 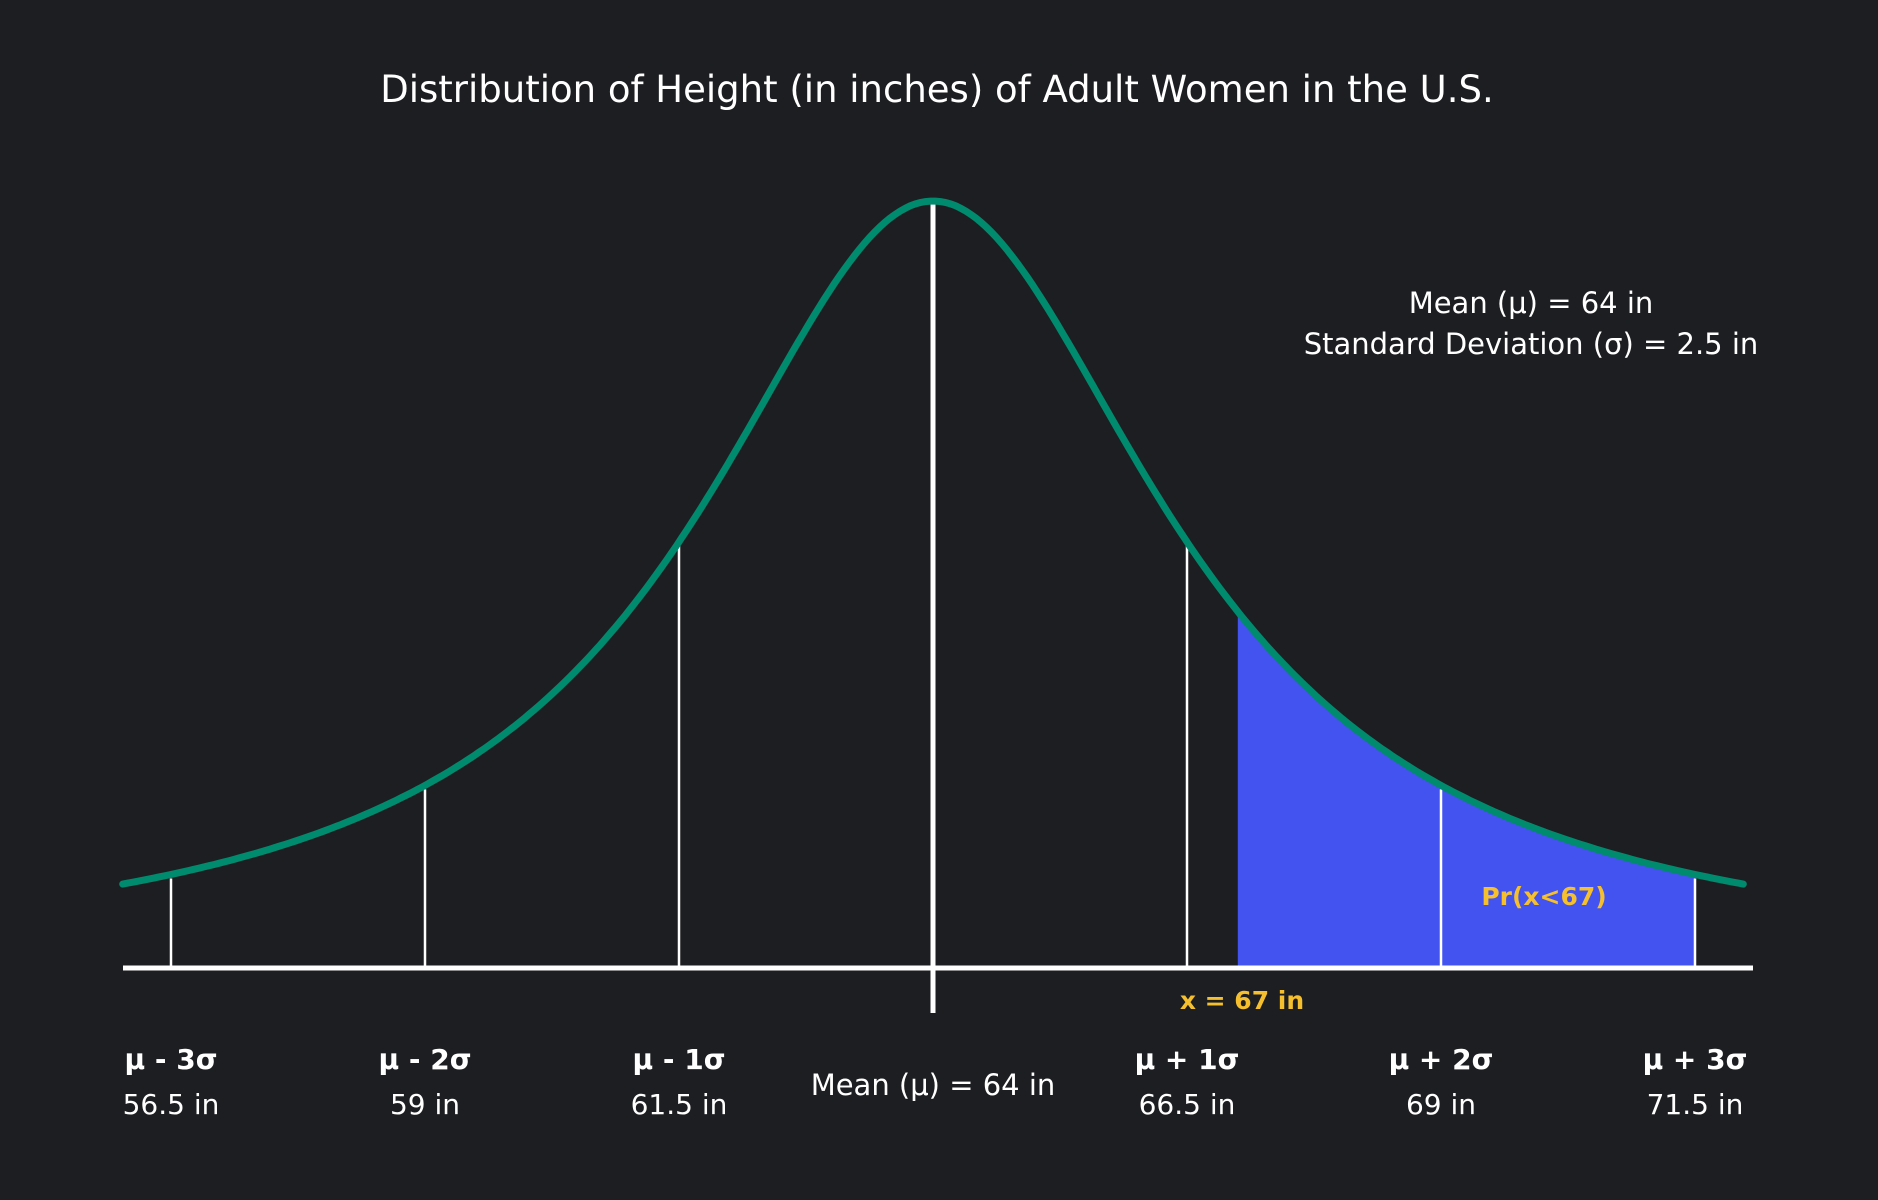 I want to click on sigma-label: μ - 3σ, so click(x=170, y=1059).